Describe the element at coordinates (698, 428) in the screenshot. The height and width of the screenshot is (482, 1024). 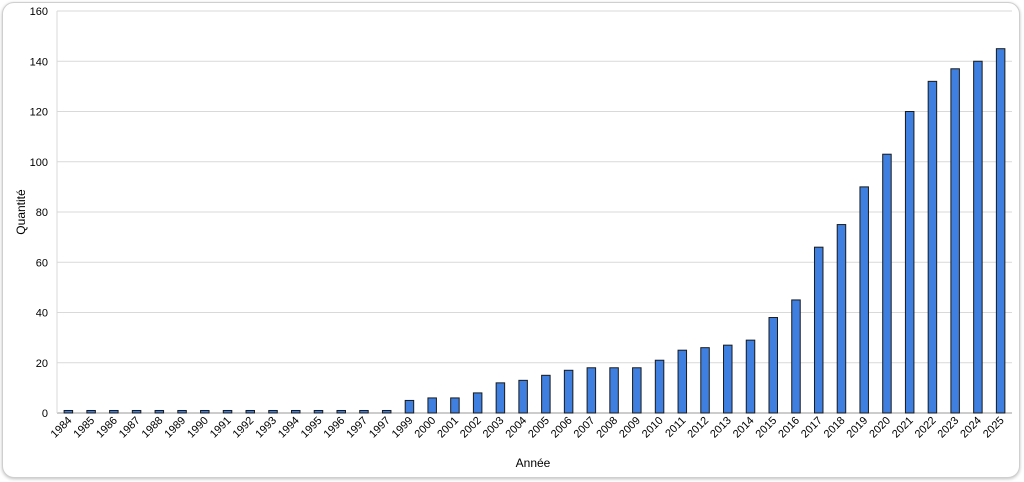
I see `x-tick-label: 2012` at that location.